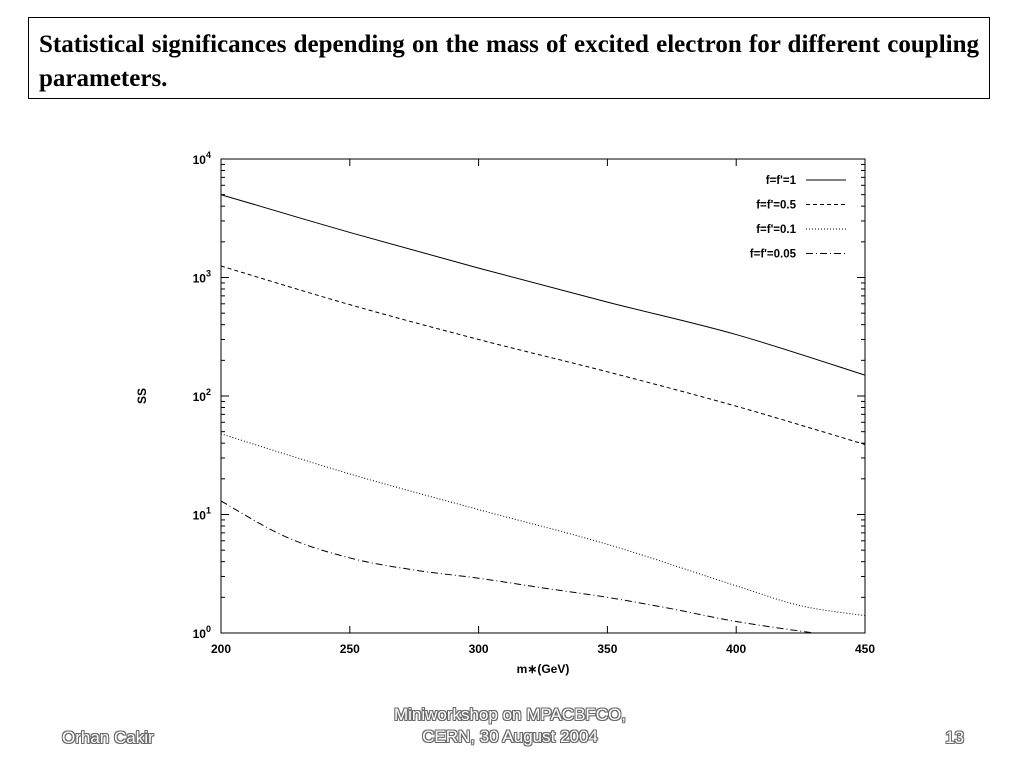 The width and height of the screenshot is (1024, 768). Describe the element at coordinates (510, 714) in the screenshot. I see `footer-event-line1: Miniworkshop on MPACBFCO,` at that location.